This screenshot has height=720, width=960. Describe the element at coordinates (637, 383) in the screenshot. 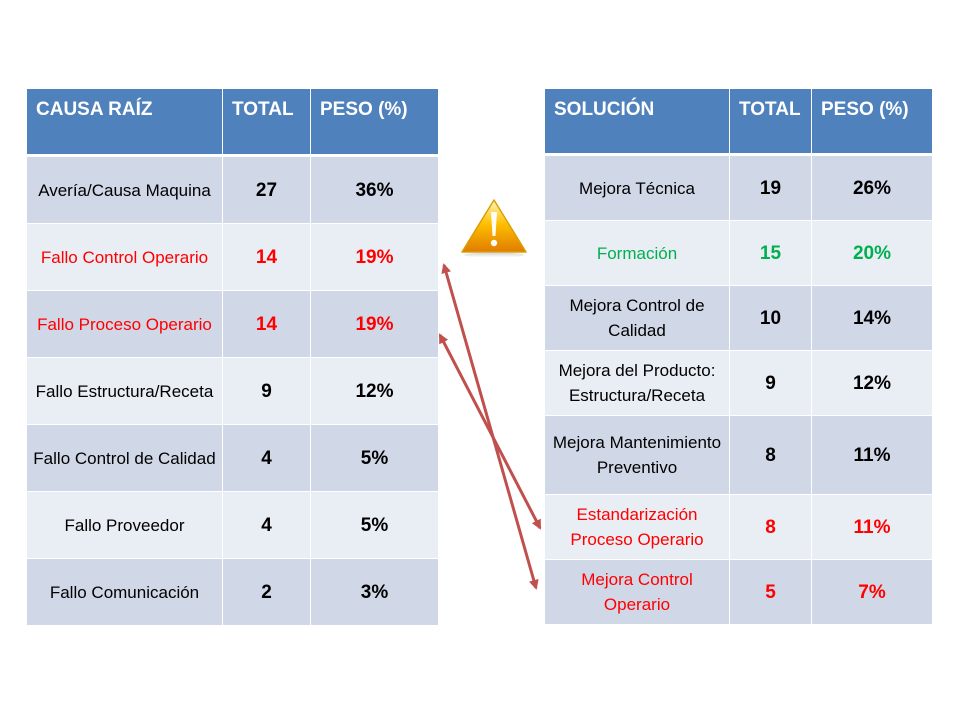

I see `solution-label: Mejora del Producto: Estructura/Receta` at that location.